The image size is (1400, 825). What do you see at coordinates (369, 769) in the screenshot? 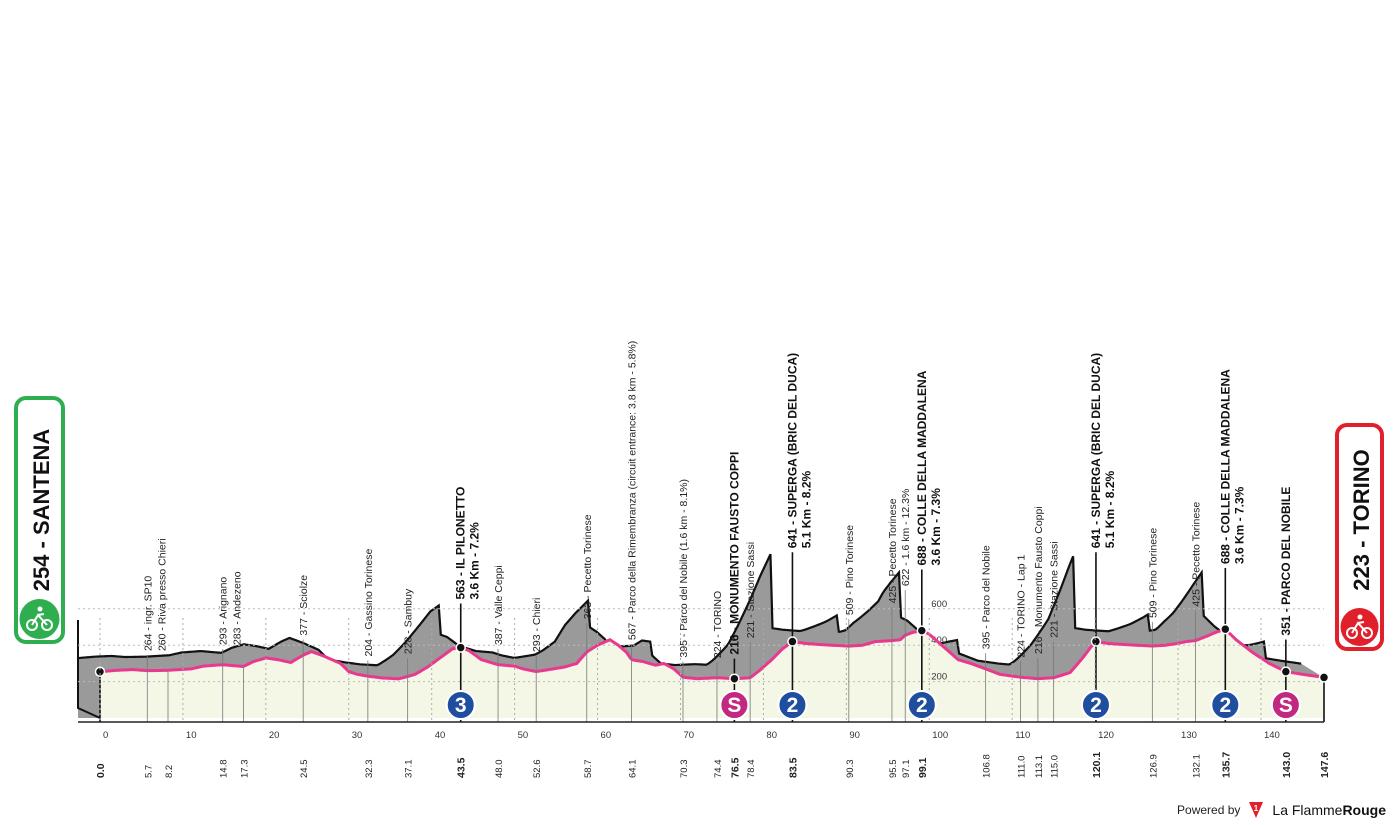
I see `km-label: 32.3` at bounding box center [369, 769].